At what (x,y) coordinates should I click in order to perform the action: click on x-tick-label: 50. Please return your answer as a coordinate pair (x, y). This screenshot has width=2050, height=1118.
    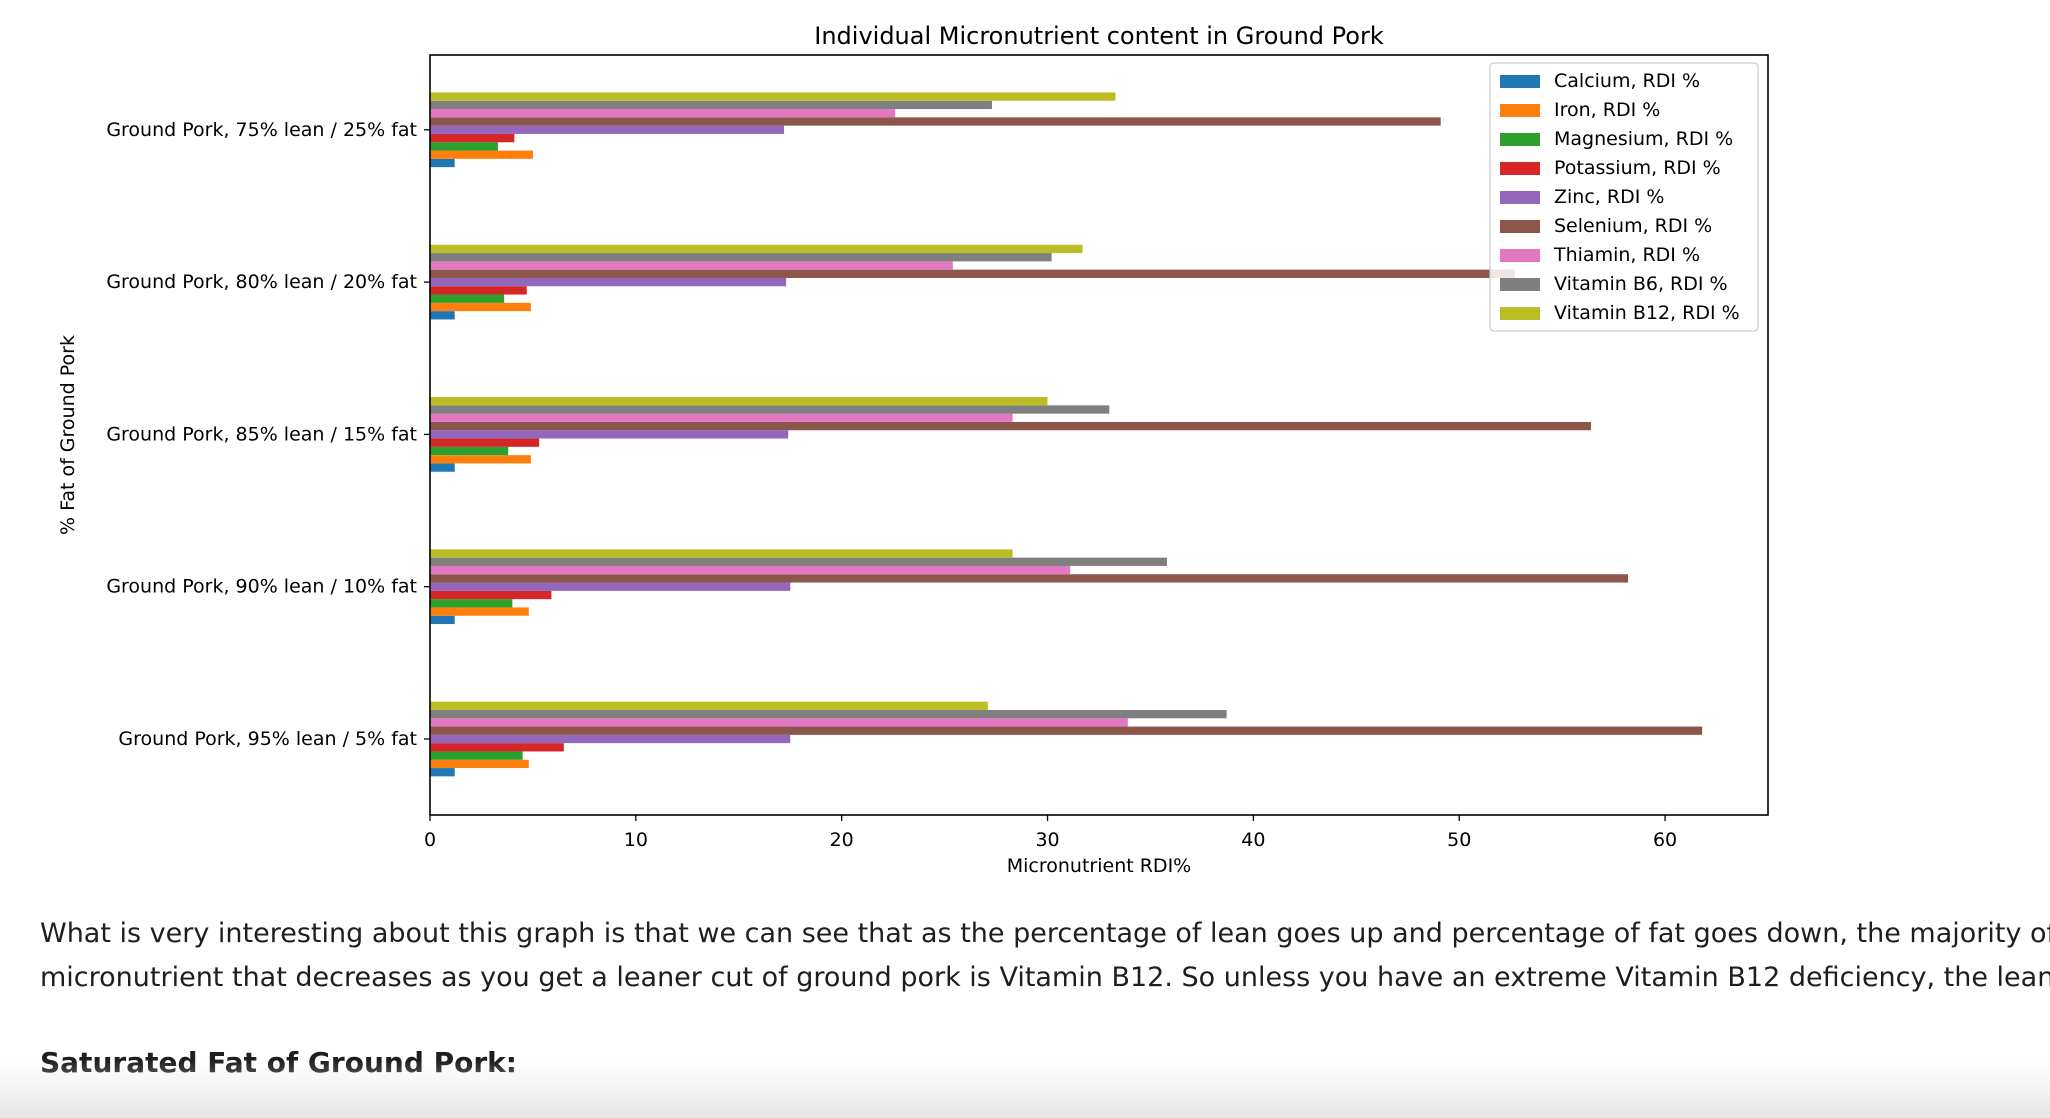
    Looking at the image, I should click on (1459, 840).